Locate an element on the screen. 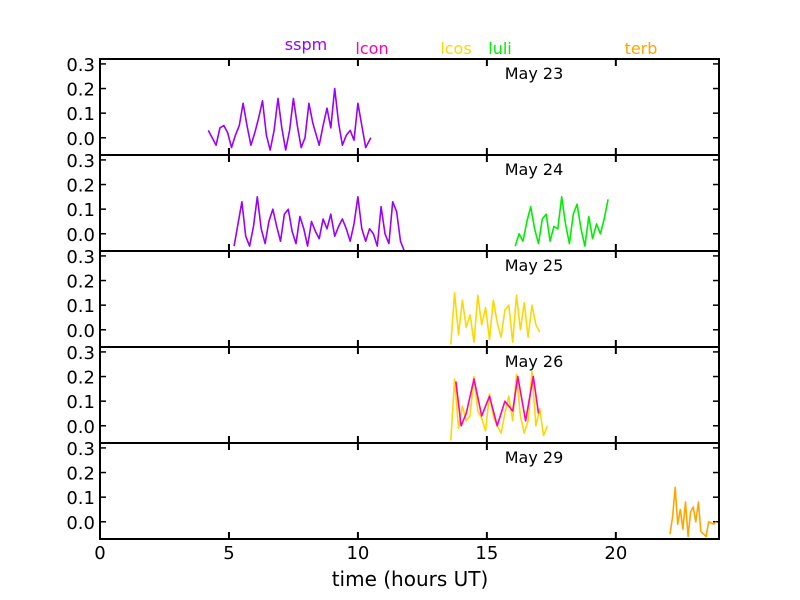 The height and width of the screenshot is (600, 800). panel-2: 0.0 0.1 0.2 0.3 May 24 is located at coordinates (393, 201).